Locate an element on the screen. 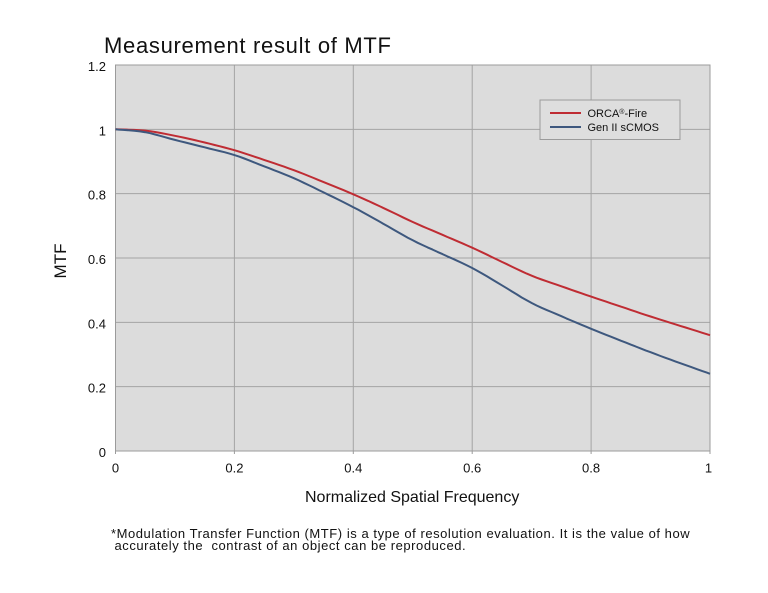  svg-text: Normalized Spatial Frequency is located at coordinates (412, 497).